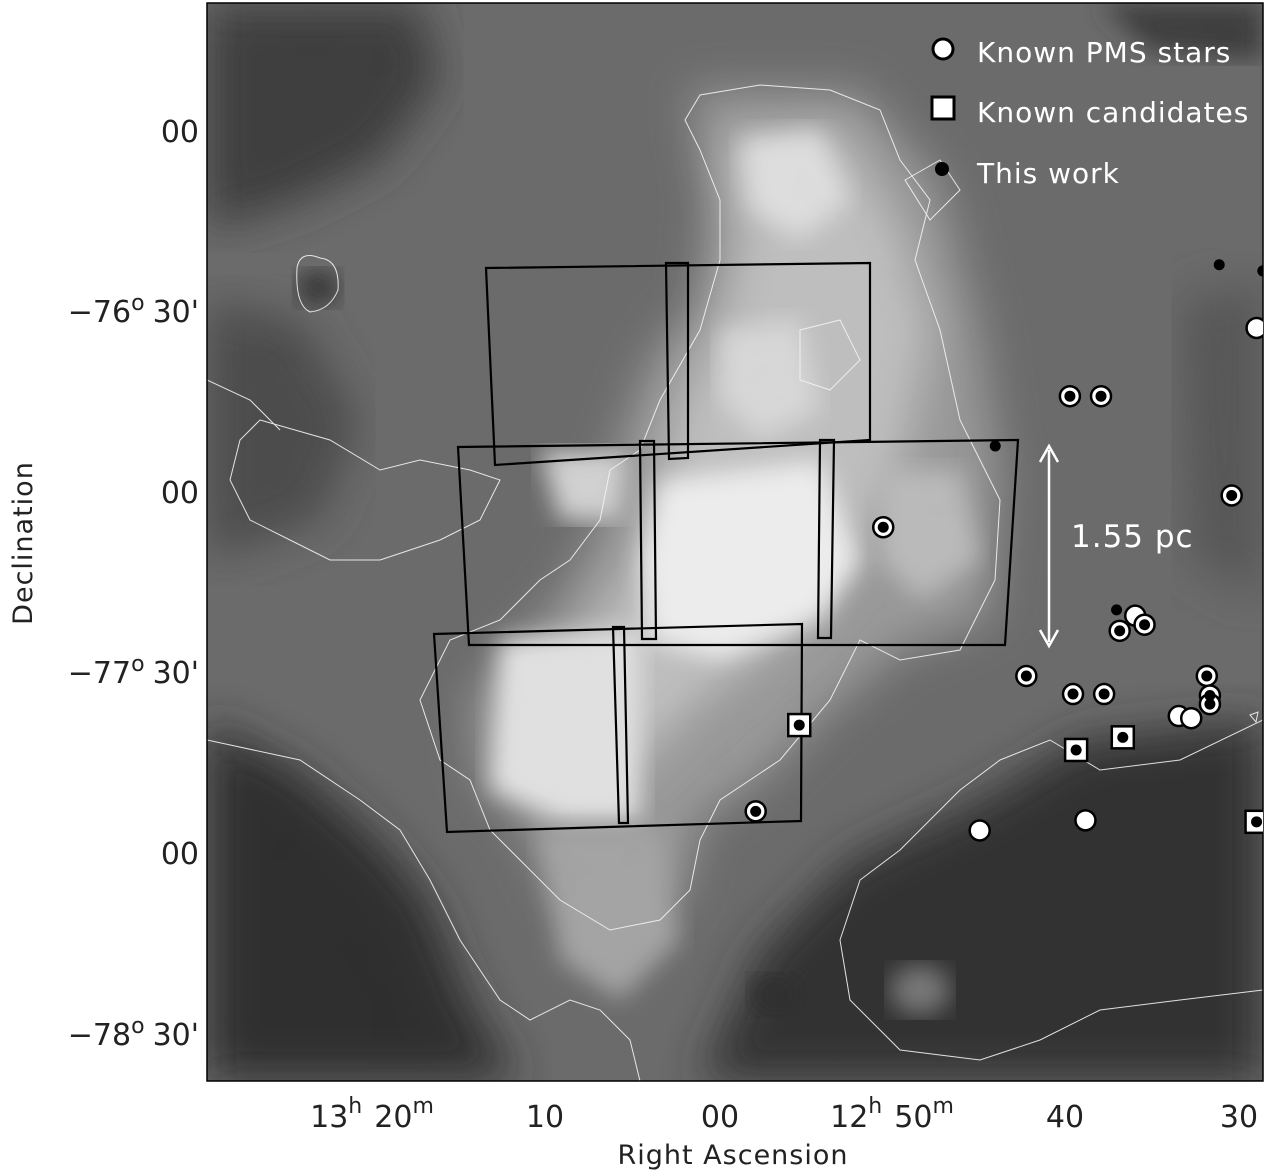  What do you see at coordinates (826, 539) in the screenshot?
I see `field-middle-seam-east` at bounding box center [826, 539].